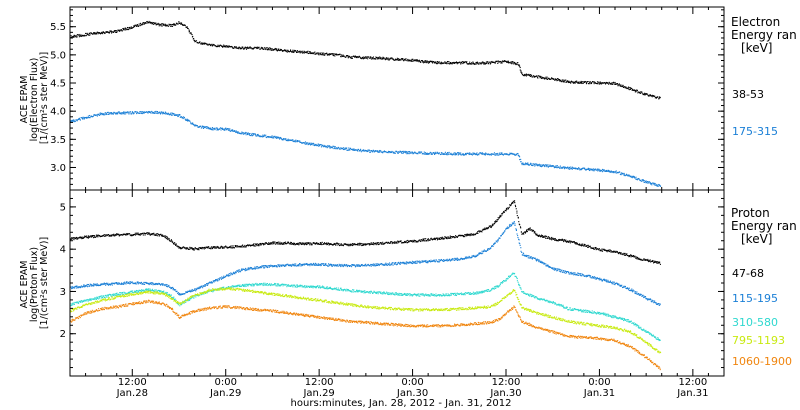 The width and height of the screenshot is (800, 410). Describe the element at coordinates (58, 168) in the screenshot. I see `y-tick-label: 3.0` at that location.